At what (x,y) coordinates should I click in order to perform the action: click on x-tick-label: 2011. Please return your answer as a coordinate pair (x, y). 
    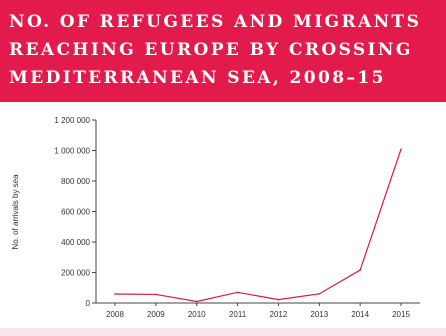
    Looking at the image, I should click on (238, 314).